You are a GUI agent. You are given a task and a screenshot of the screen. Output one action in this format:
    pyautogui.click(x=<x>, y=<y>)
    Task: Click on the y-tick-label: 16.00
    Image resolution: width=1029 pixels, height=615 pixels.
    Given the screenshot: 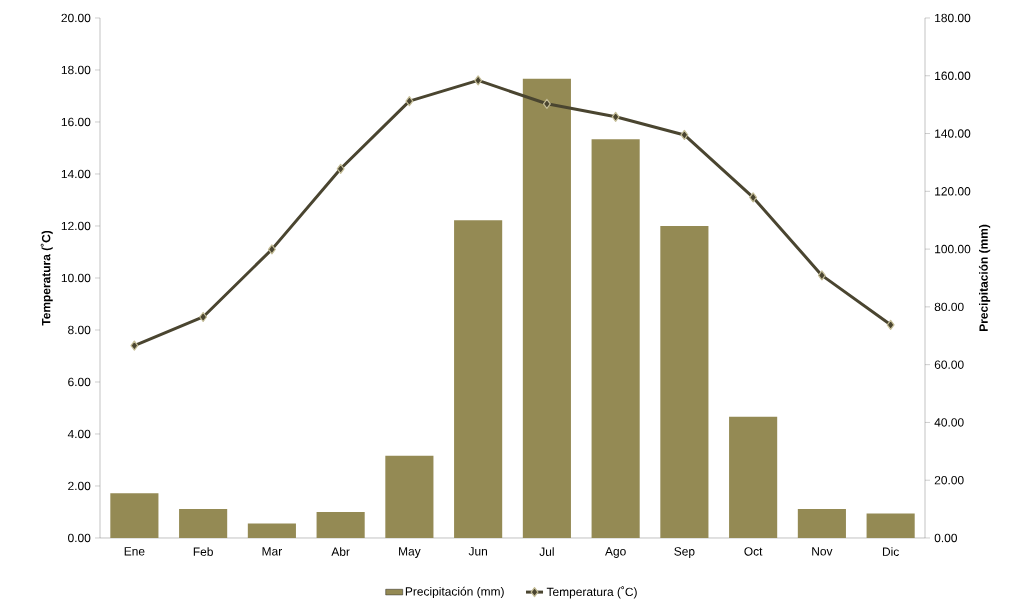 What is the action you would take?
    pyautogui.click(x=76, y=122)
    